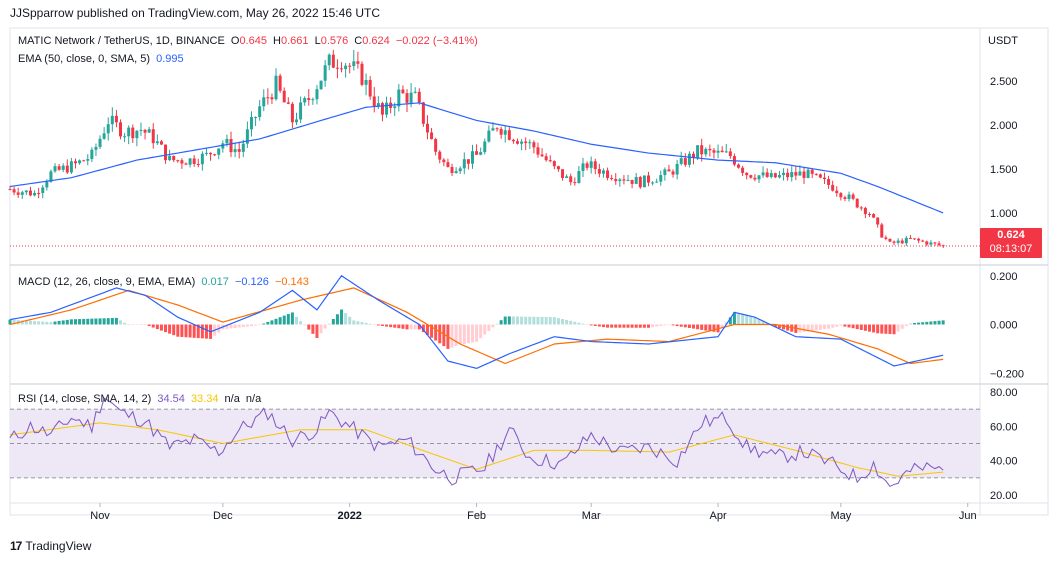 The image size is (1058, 563). I want to click on x-tick-label: Mar, so click(591, 516).